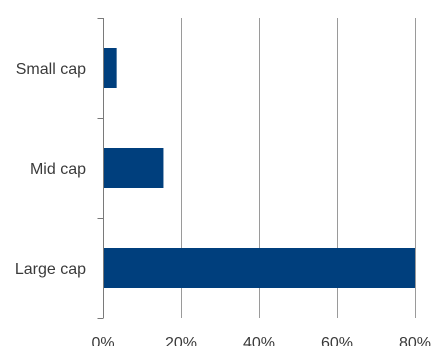 This screenshot has width=435, height=346. What do you see at coordinates (100, 168) in the screenshot?
I see `axes` at bounding box center [100, 168].